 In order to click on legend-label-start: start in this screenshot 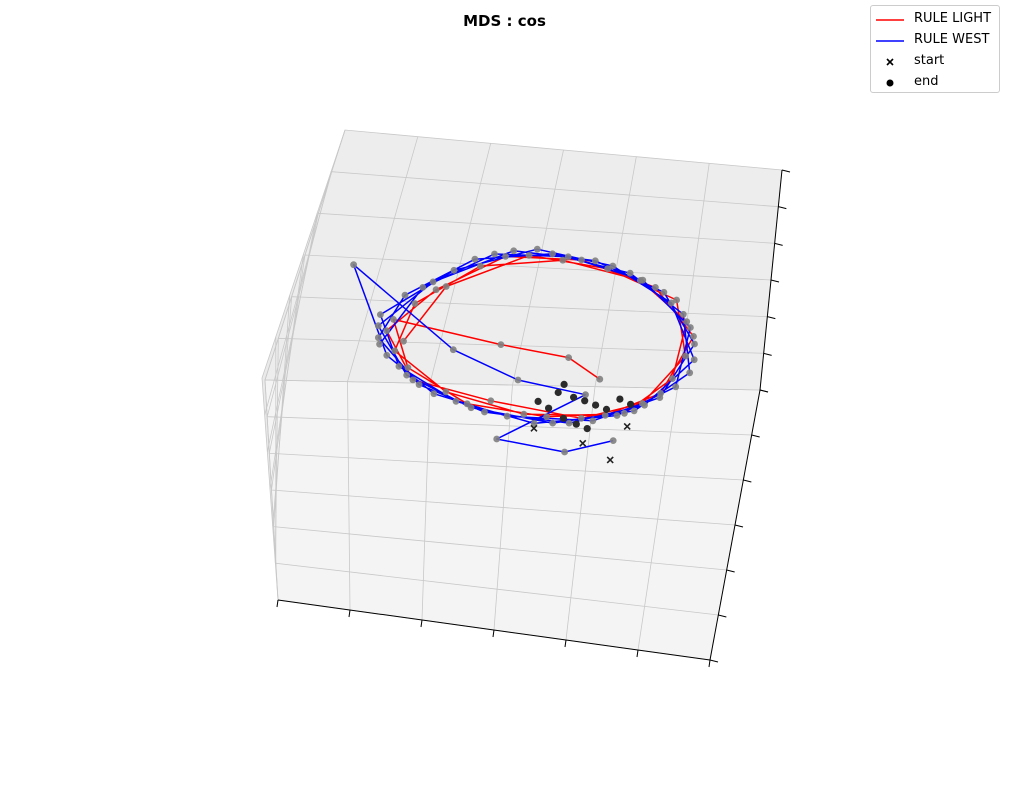, I will do `click(929, 60)`.